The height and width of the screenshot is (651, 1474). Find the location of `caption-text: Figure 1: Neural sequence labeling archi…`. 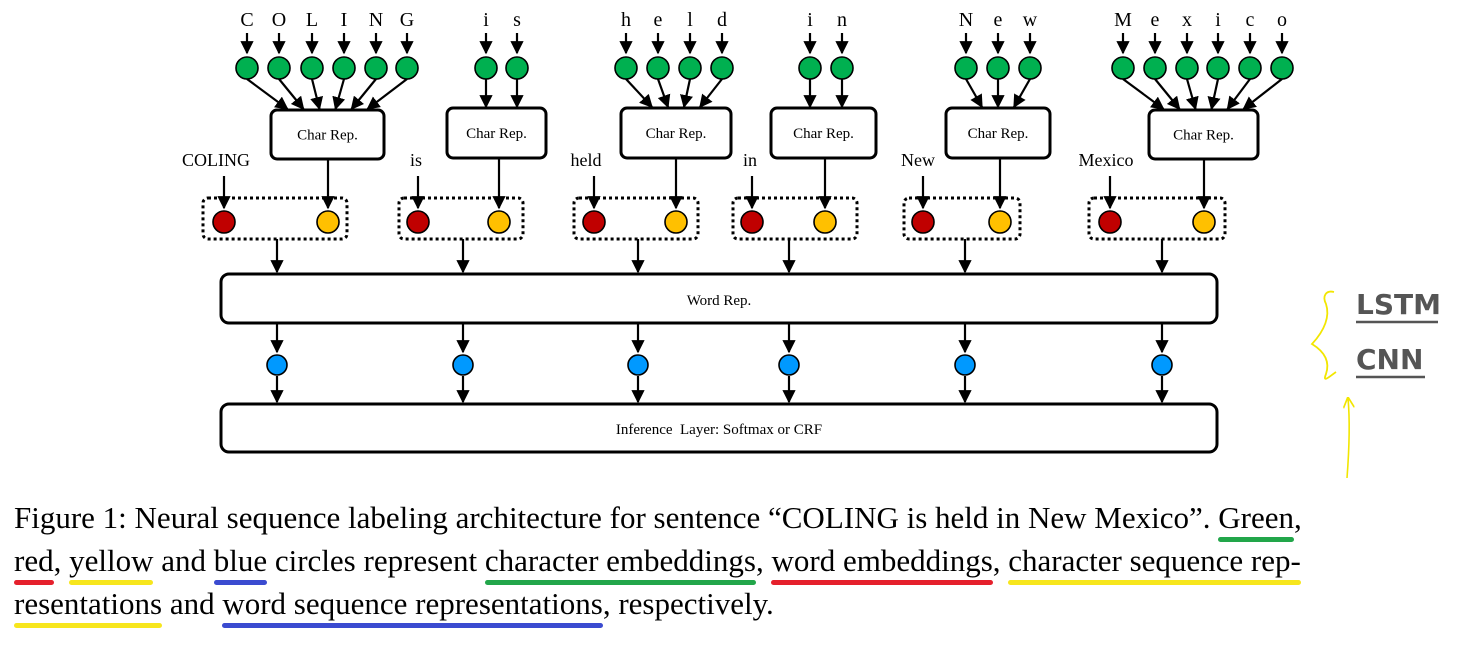

caption-text: Figure 1: Neural sequence labeling archi… is located at coordinates (616, 517).